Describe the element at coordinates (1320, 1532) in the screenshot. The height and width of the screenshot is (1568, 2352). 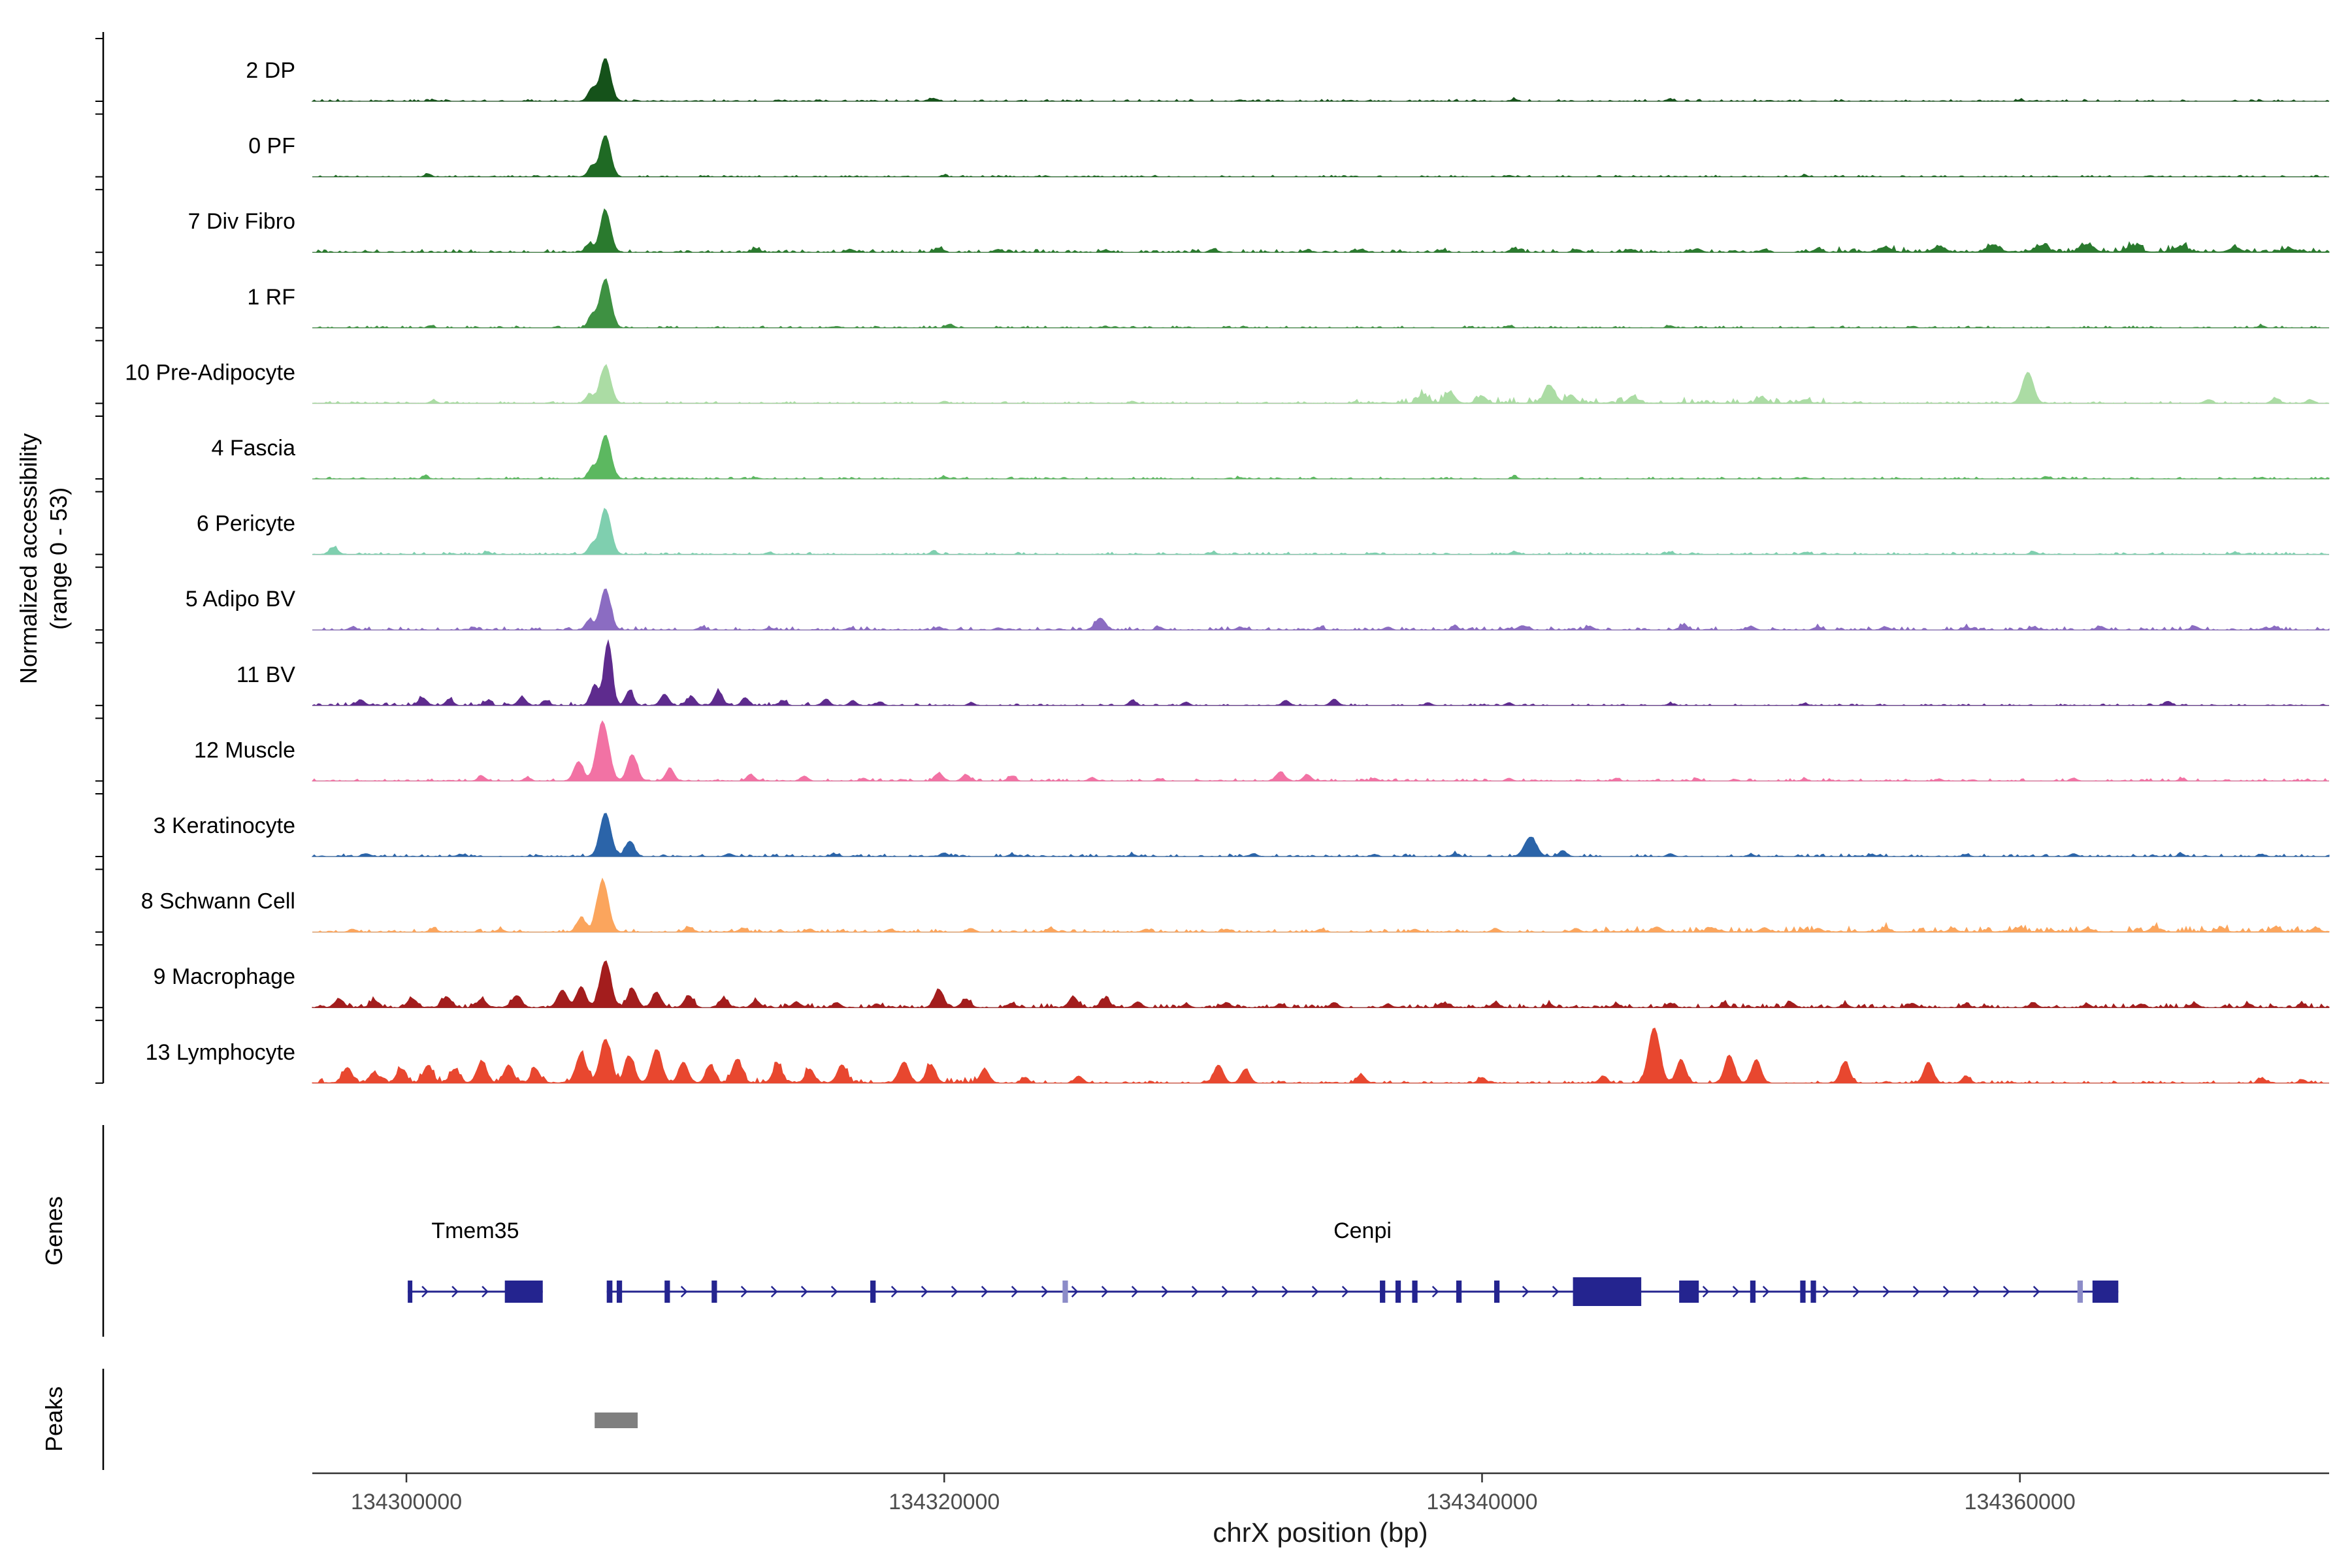
I see `x-axis-title: chrX position (bp)` at that location.